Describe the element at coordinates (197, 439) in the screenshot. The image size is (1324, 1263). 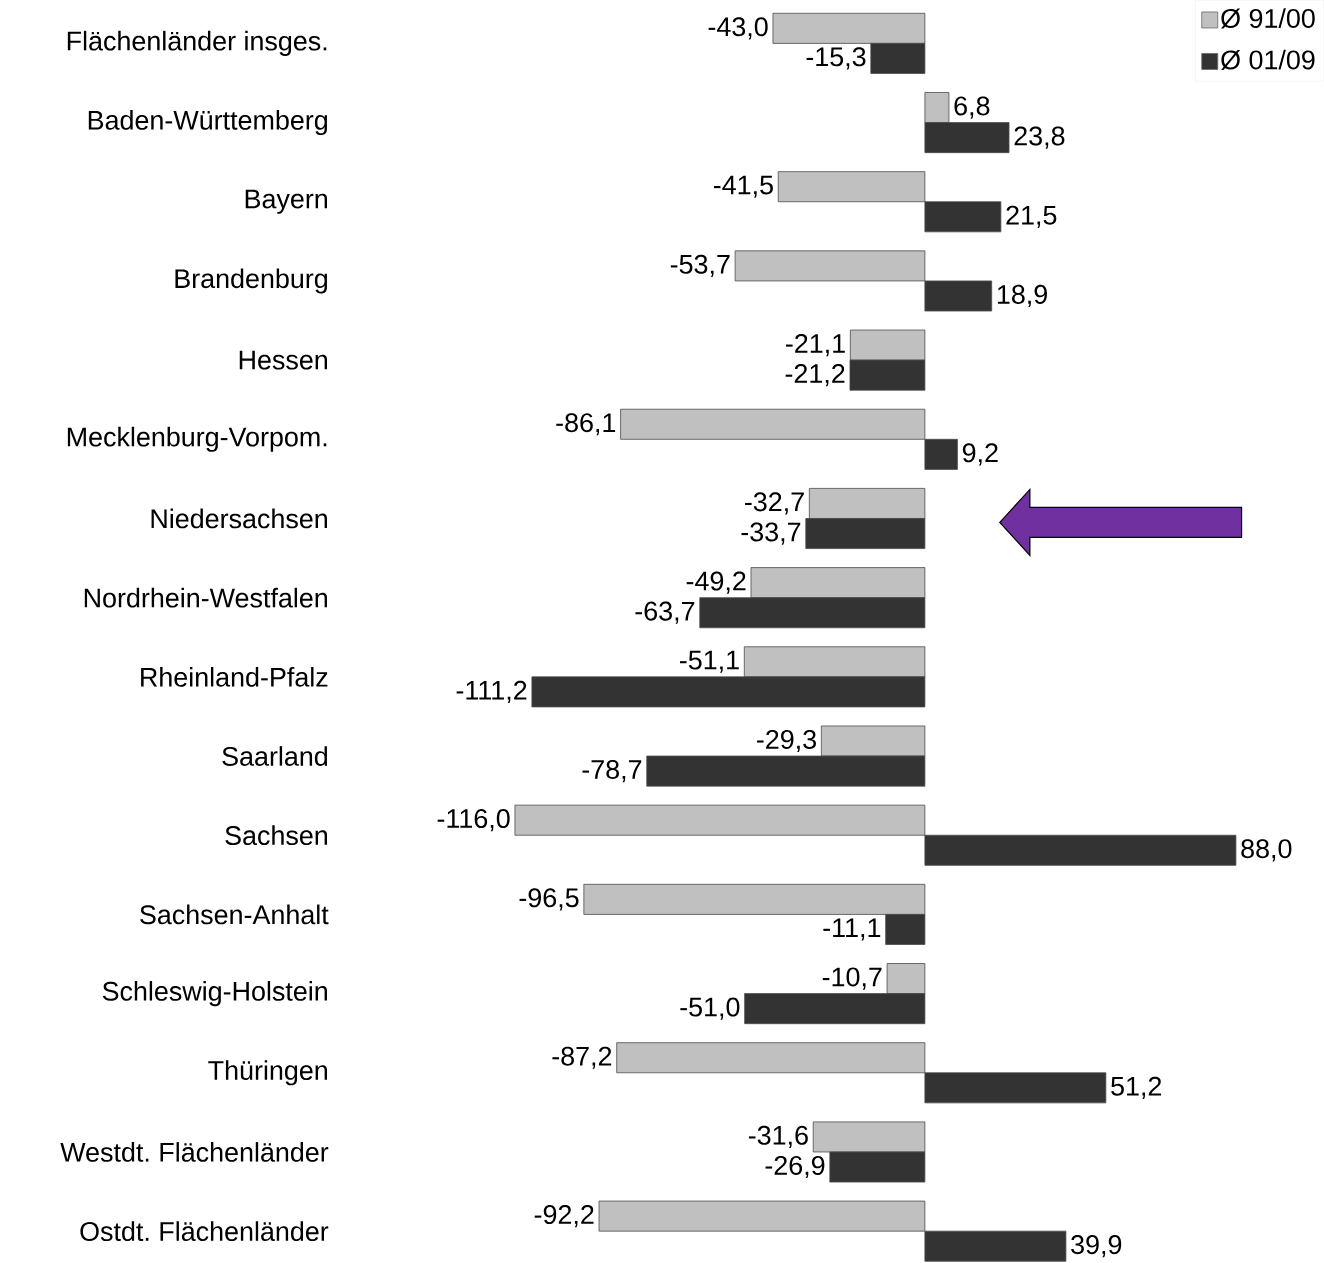
I see `y-tick-label: Mecklenburg-Vorpom.` at that location.